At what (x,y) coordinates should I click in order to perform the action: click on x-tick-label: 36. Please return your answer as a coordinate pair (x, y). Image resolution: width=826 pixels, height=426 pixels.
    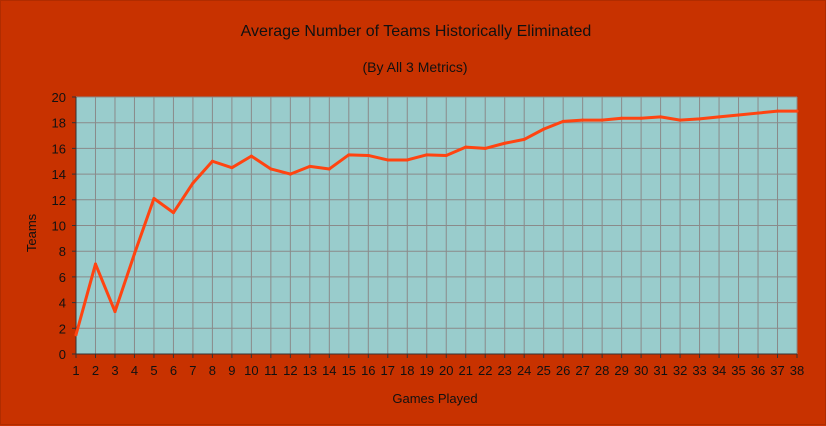
    Looking at the image, I should click on (758, 370).